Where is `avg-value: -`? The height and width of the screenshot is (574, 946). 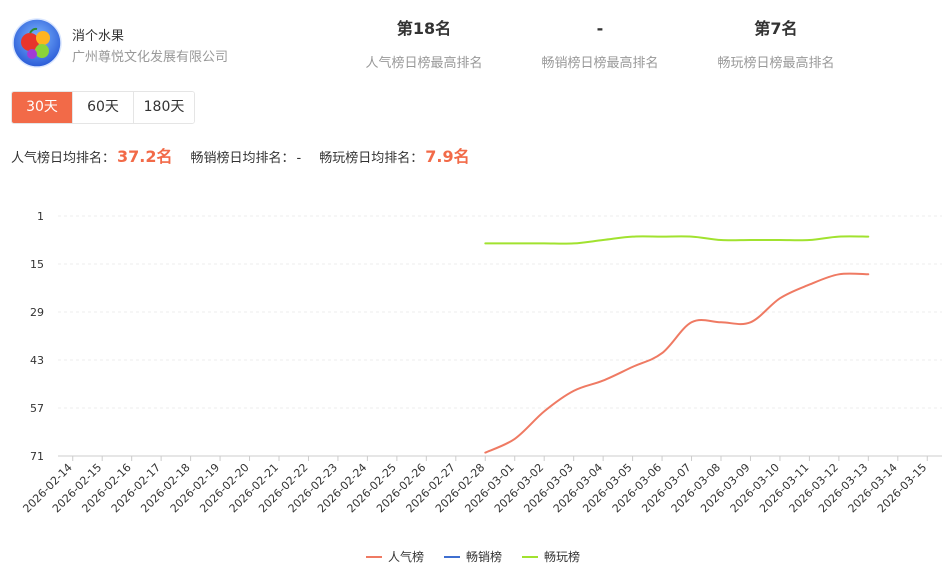 avg-value: - is located at coordinates (299, 158).